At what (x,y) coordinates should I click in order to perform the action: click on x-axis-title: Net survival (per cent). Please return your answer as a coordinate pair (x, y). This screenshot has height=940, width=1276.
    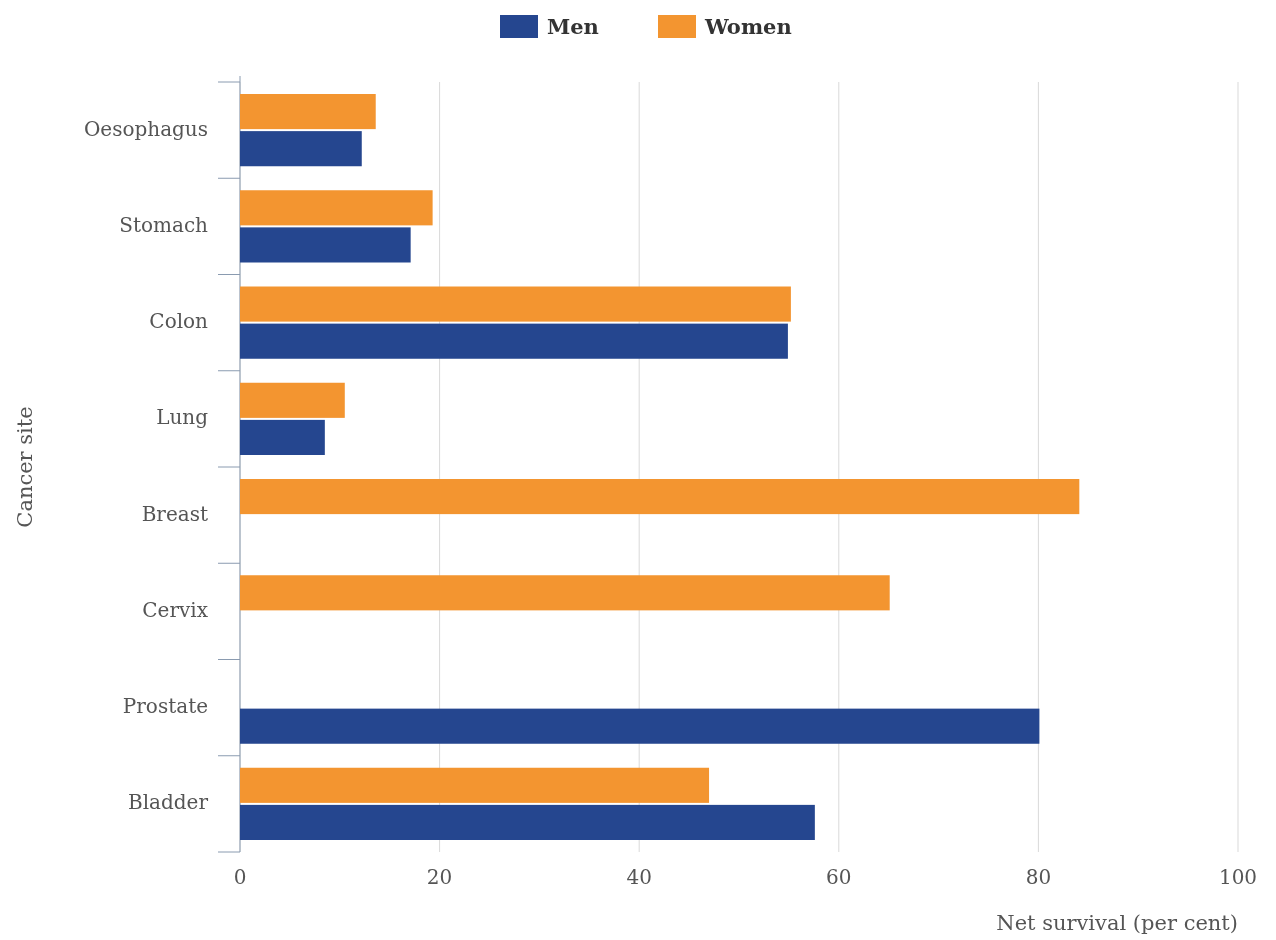
    Looking at the image, I should click on (1117, 923).